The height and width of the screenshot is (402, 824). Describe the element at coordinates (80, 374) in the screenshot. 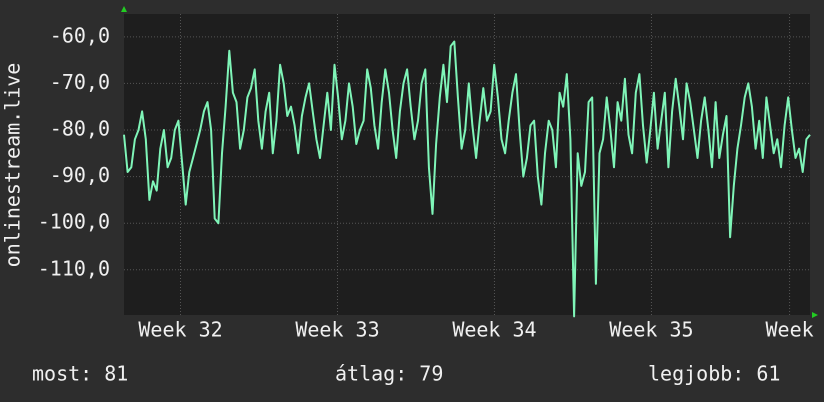

I see `footer-current: most: 81` at that location.